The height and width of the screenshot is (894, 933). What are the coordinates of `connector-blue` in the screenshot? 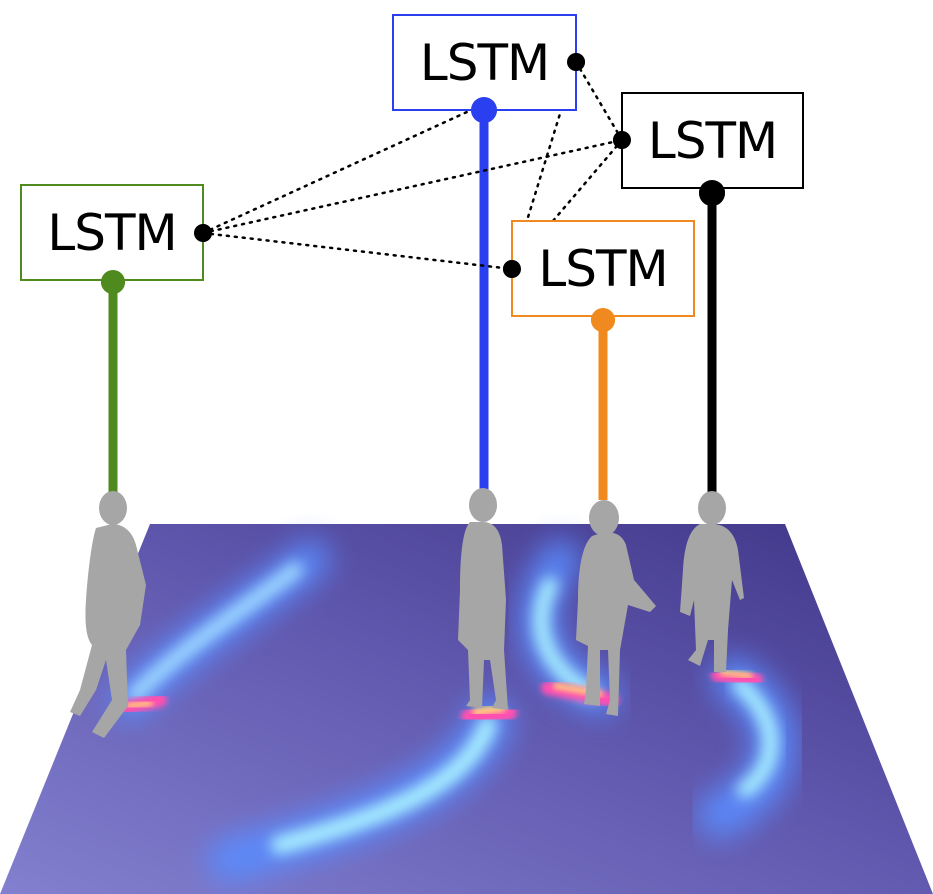 It's located at (484, 294).